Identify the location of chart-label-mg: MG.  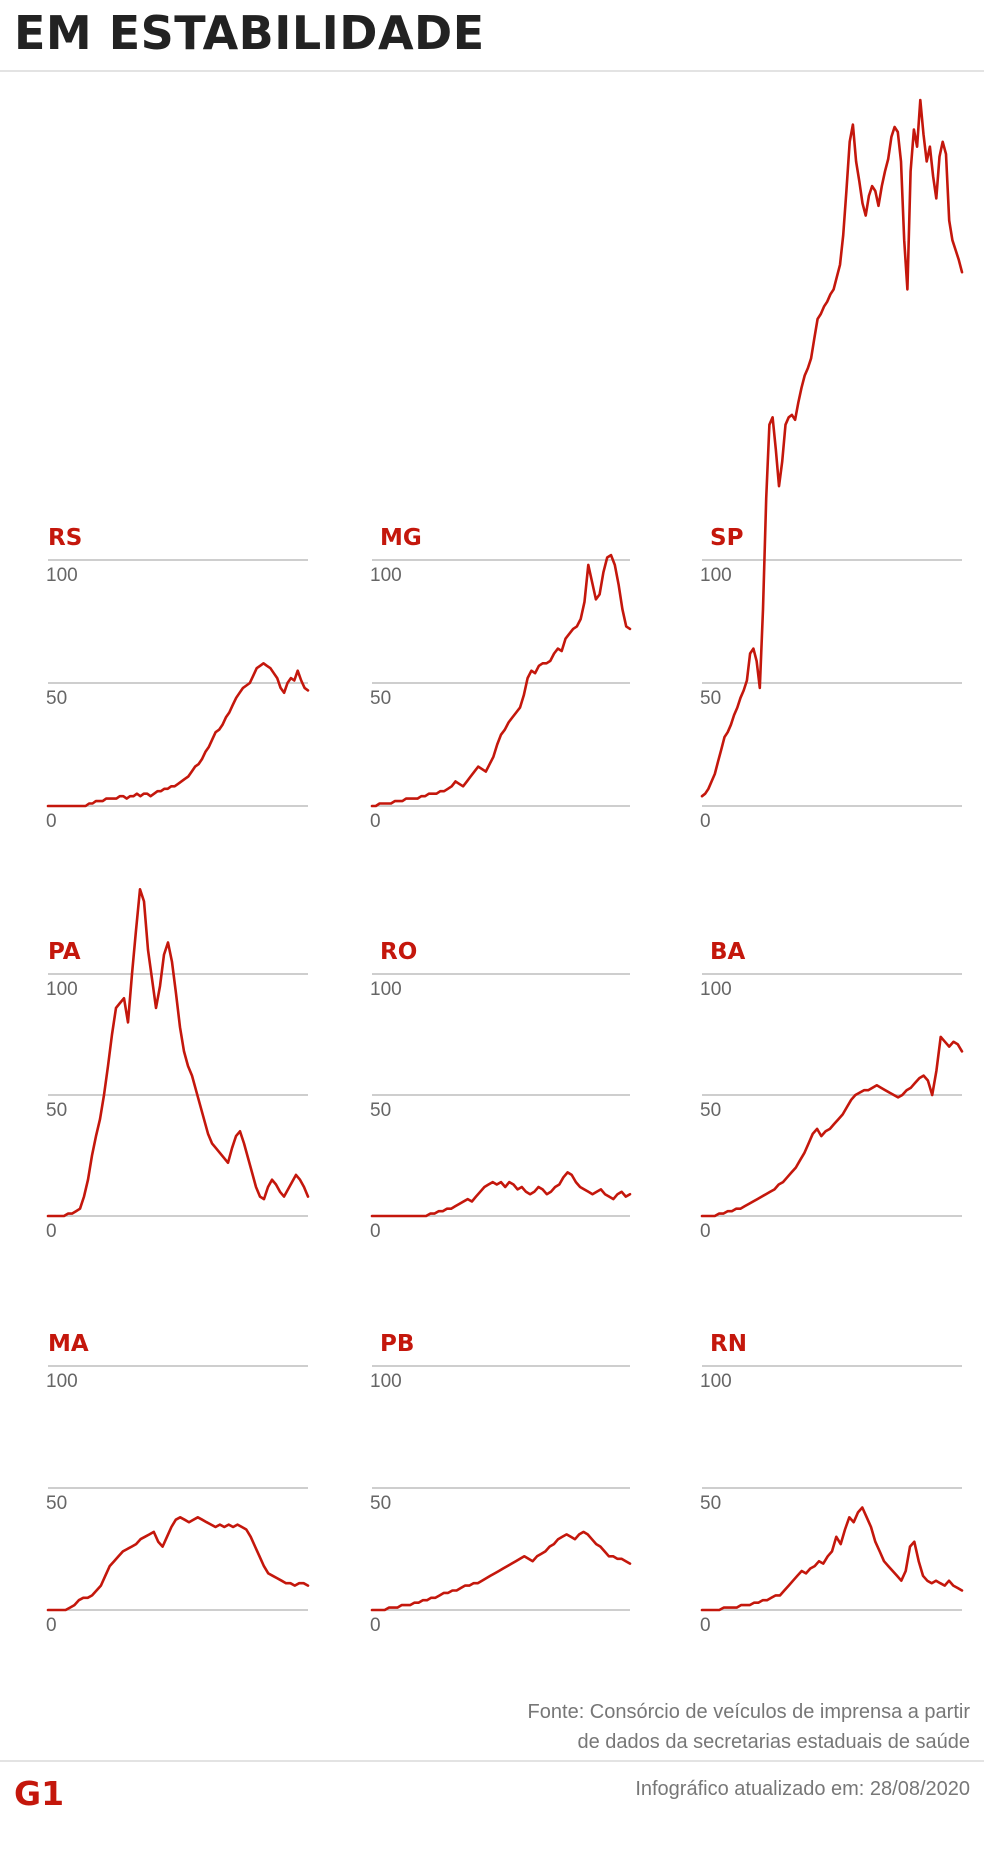
(401, 538).